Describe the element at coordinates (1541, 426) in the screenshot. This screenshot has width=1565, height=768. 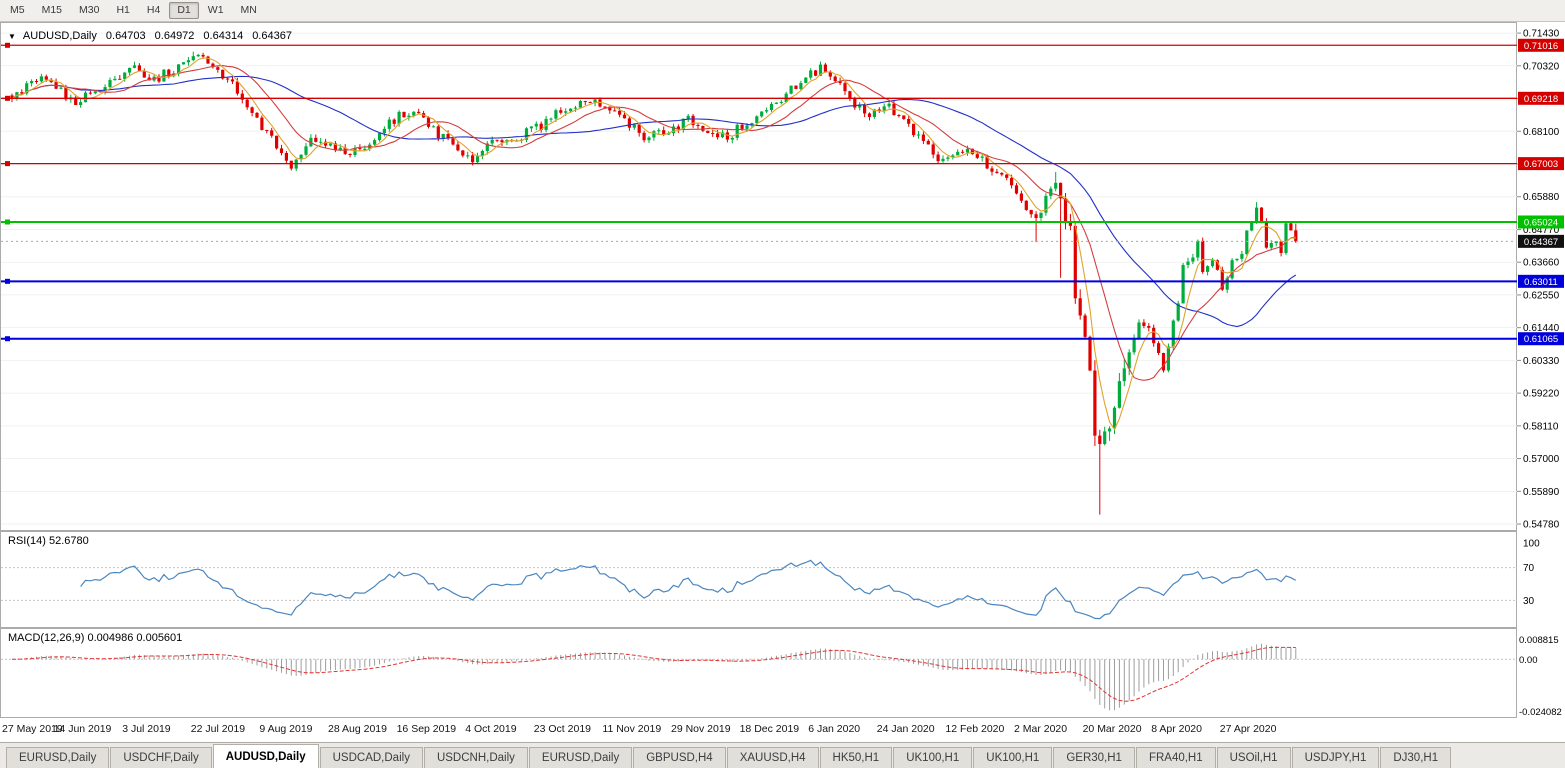
I see `svg-text: 0.58110` at that location.